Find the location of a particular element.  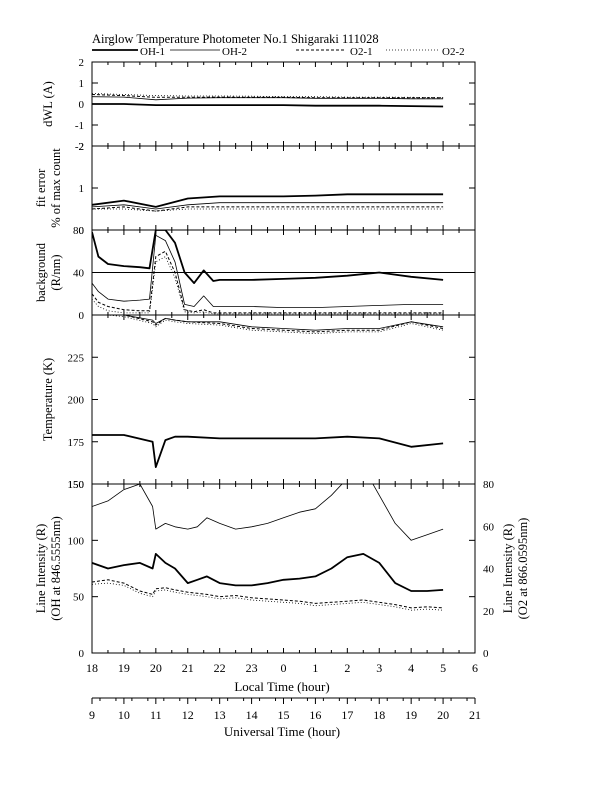

y-tick-label: -2 is located at coordinates (79, 147).